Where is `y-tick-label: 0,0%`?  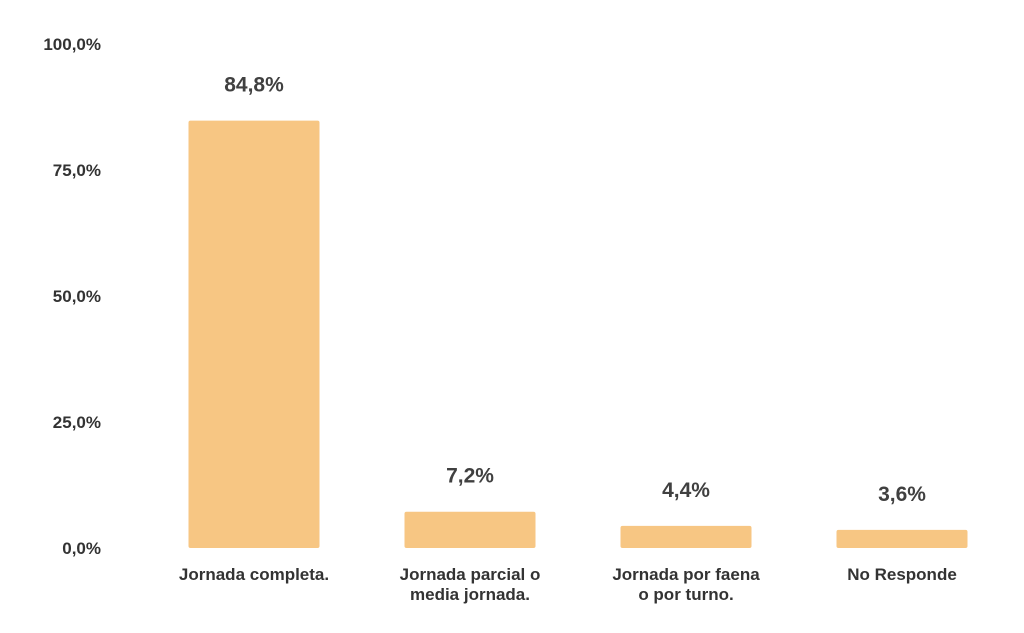
y-tick-label: 0,0% is located at coordinates (81, 548).